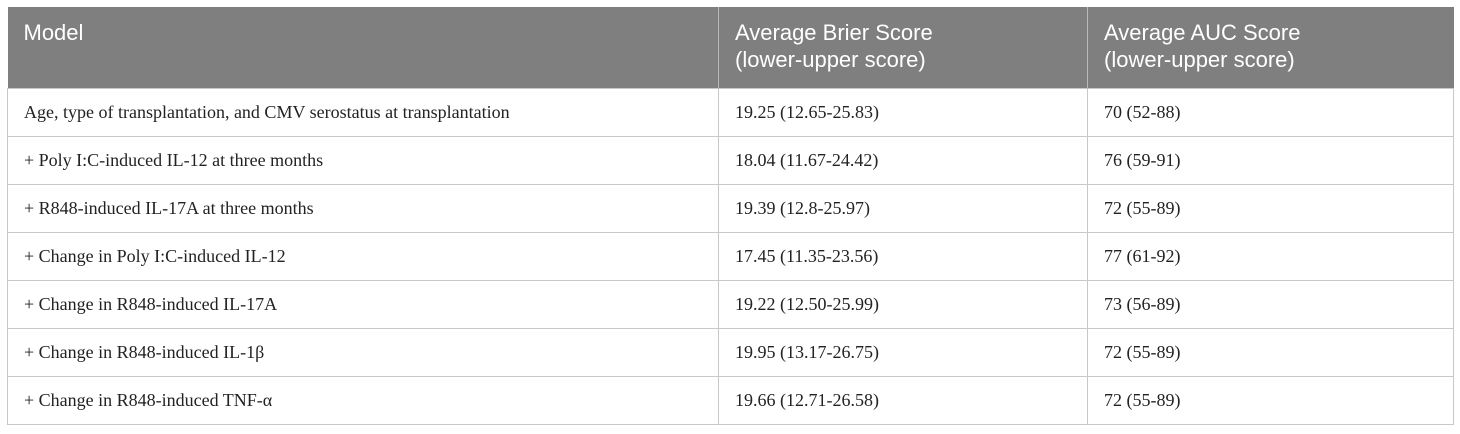  I want to click on cell-auc: 77 (61-92), so click(1270, 255).